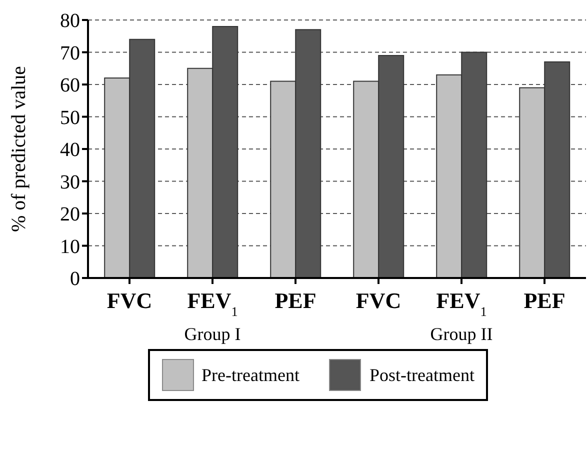  What do you see at coordinates (70, 117) in the screenshot?
I see `y-tick-label: 50` at bounding box center [70, 117].